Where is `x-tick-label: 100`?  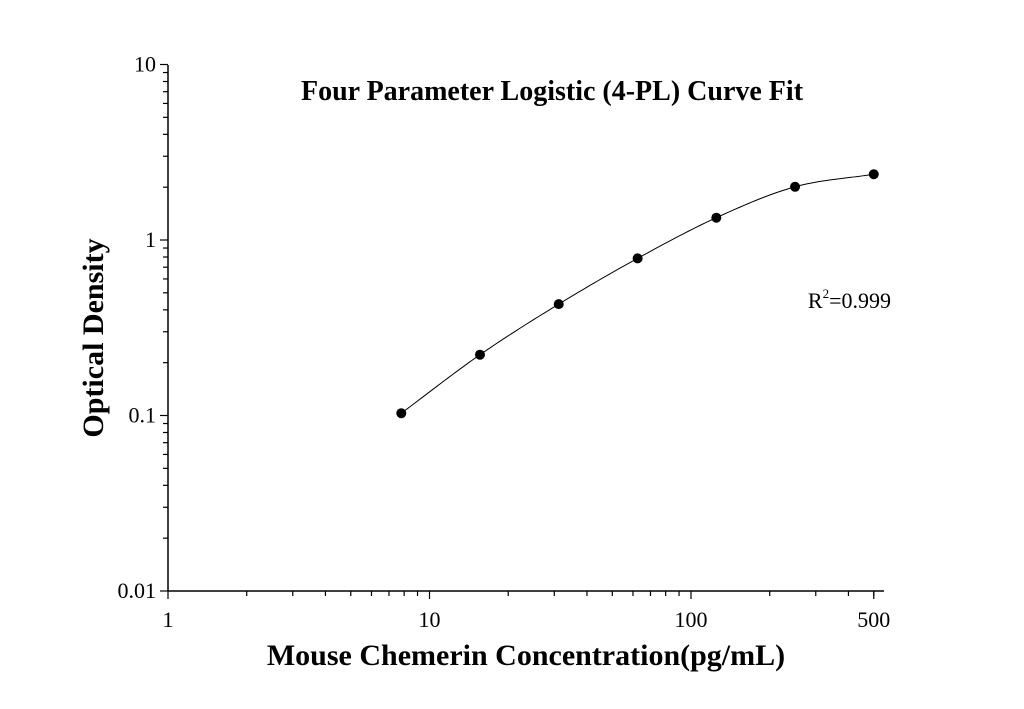
x-tick-label: 100 is located at coordinates (691, 619).